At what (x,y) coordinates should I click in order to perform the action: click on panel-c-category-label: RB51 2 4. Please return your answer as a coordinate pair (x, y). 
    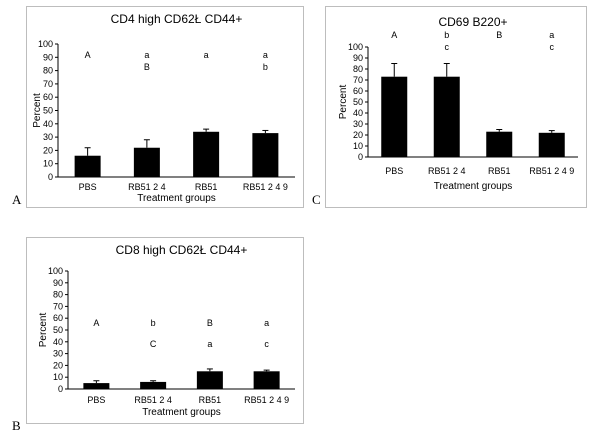
    Looking at the image, I should click on (447, 171).